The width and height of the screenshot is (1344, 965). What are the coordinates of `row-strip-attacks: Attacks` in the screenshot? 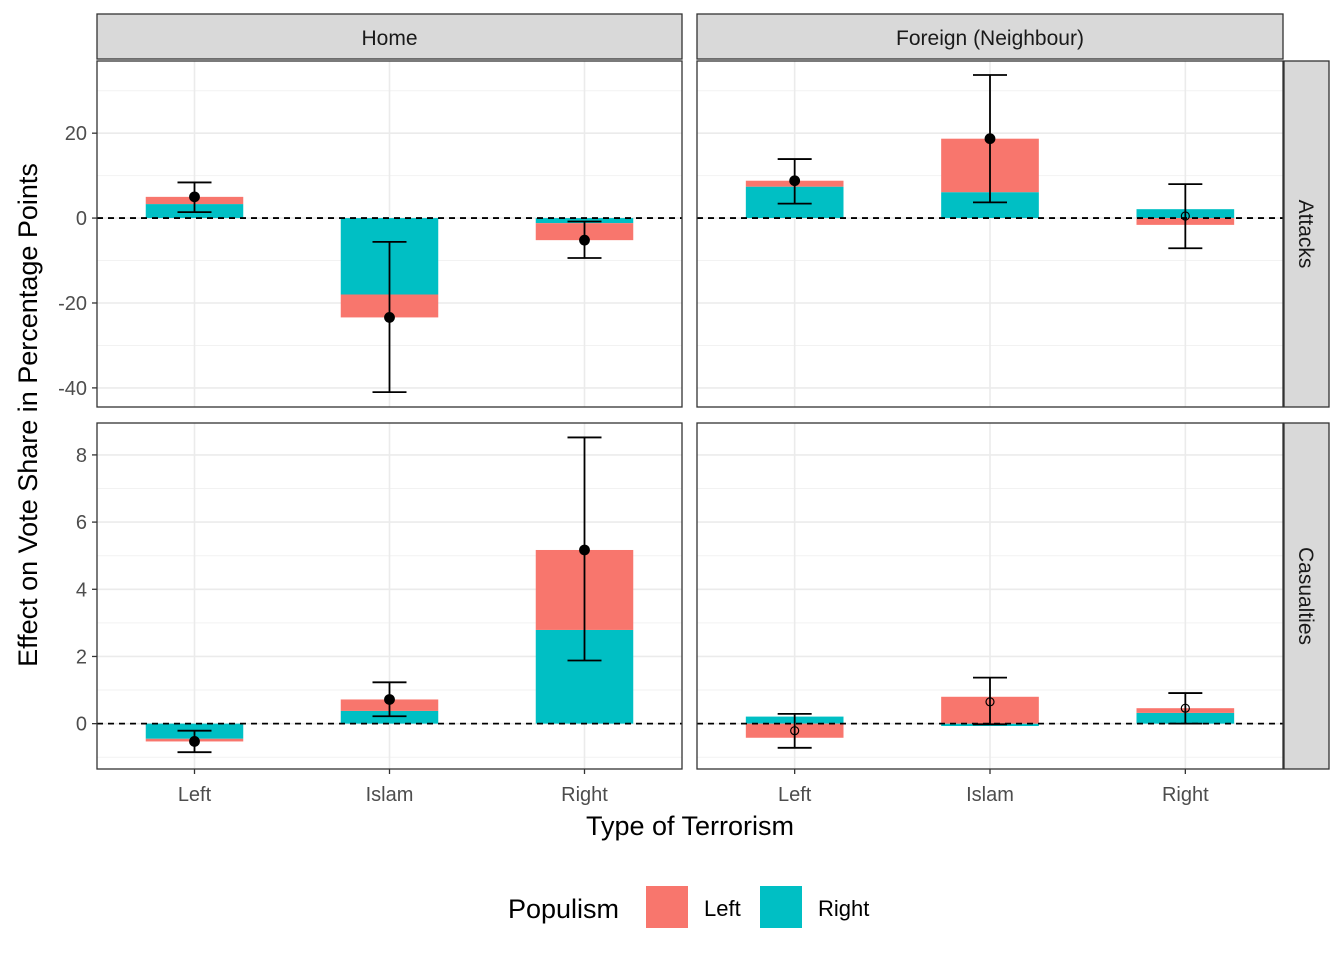 It's located at (1306, 234).